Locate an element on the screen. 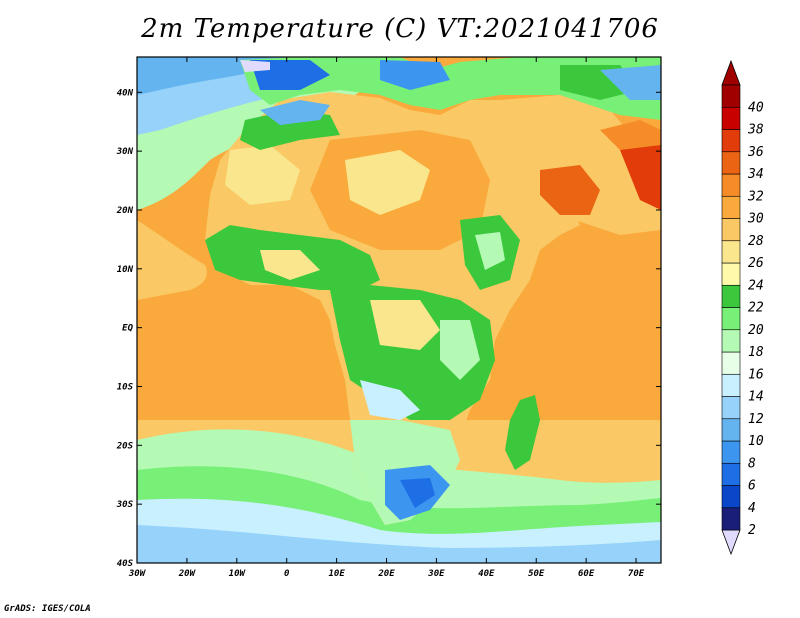 The image size is (800, 618). lat-tick-label: 30N is located at coordinates (125, 152).